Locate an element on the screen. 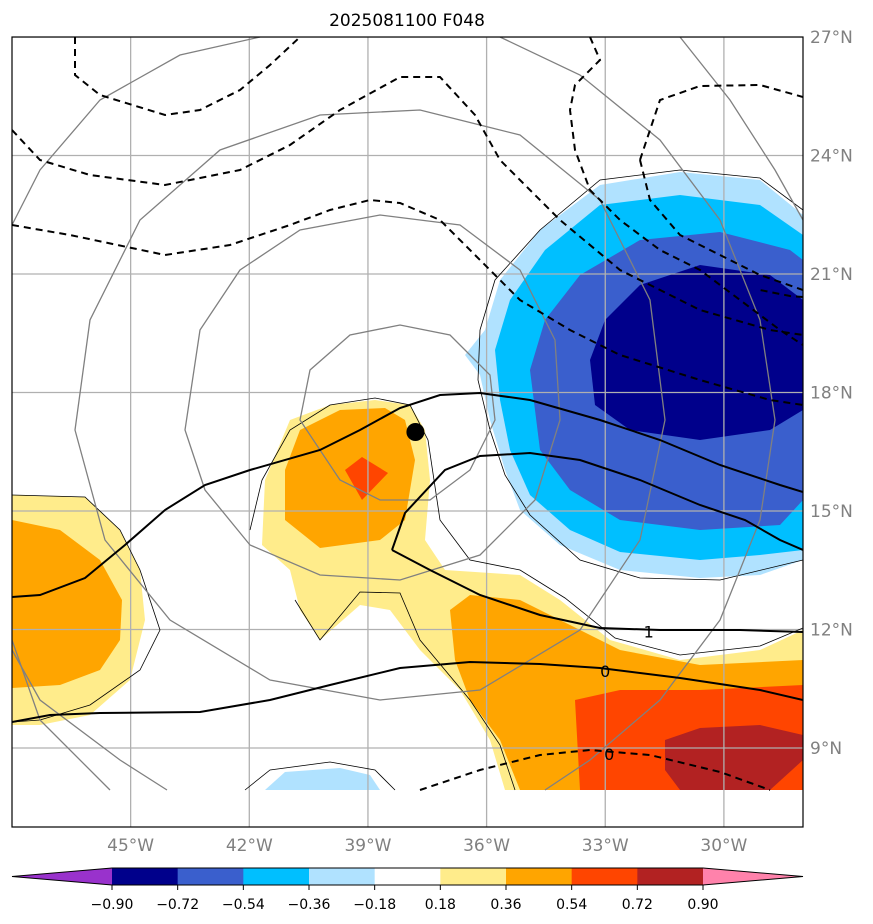  longitude-tick-label: 30°W is located at coordinates (723, 846).